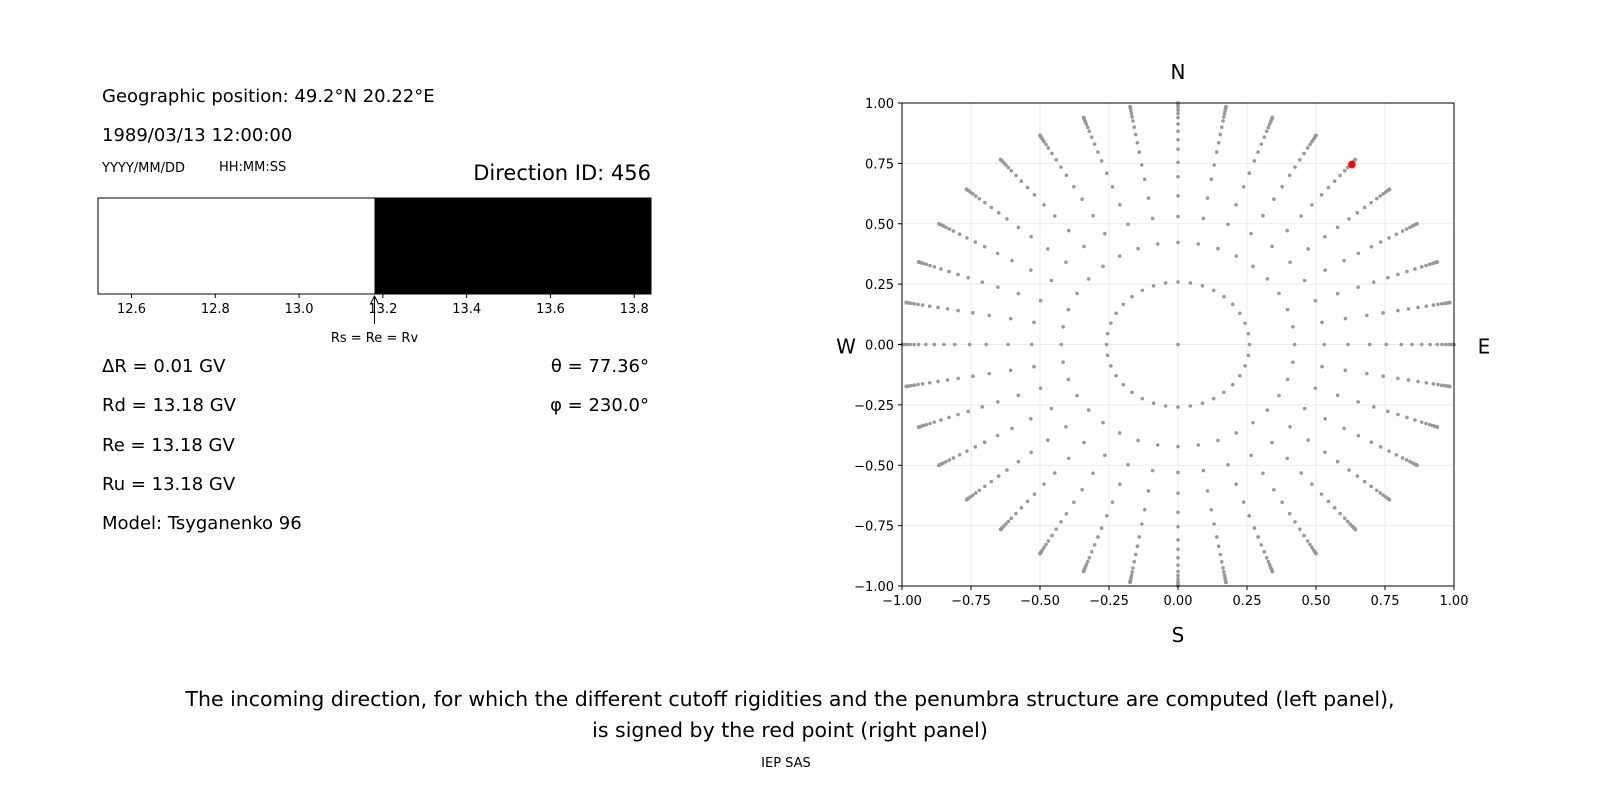 Image resolution: width=1600 pixels, height=800 pixels. What do you see at coordinates (879, 164) in the screenshot?
I see `y-tick-label: 0.75` at bounding box center [879, 164].